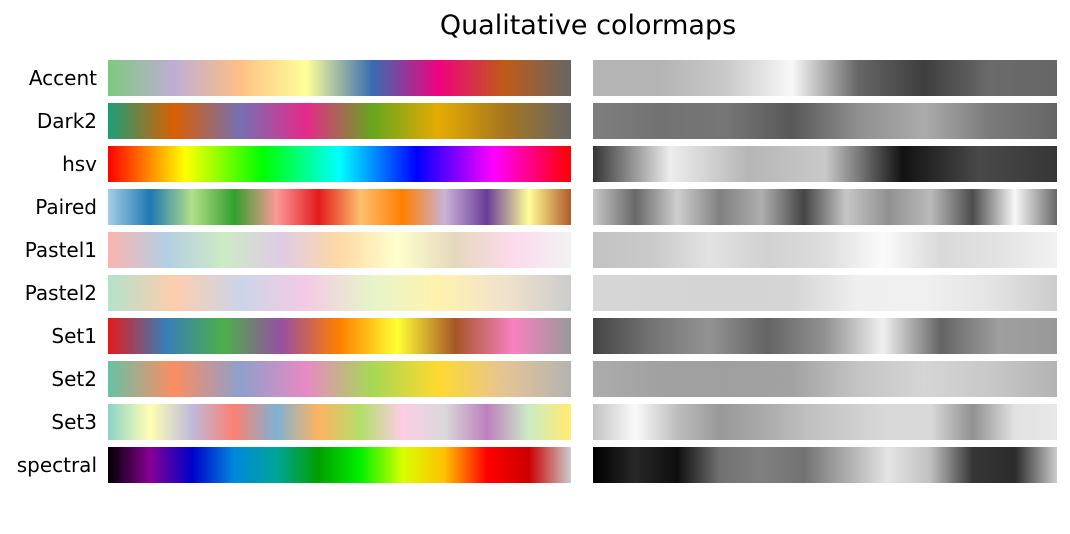  I want to click on colormap-label: Set1, so click(74, 336).